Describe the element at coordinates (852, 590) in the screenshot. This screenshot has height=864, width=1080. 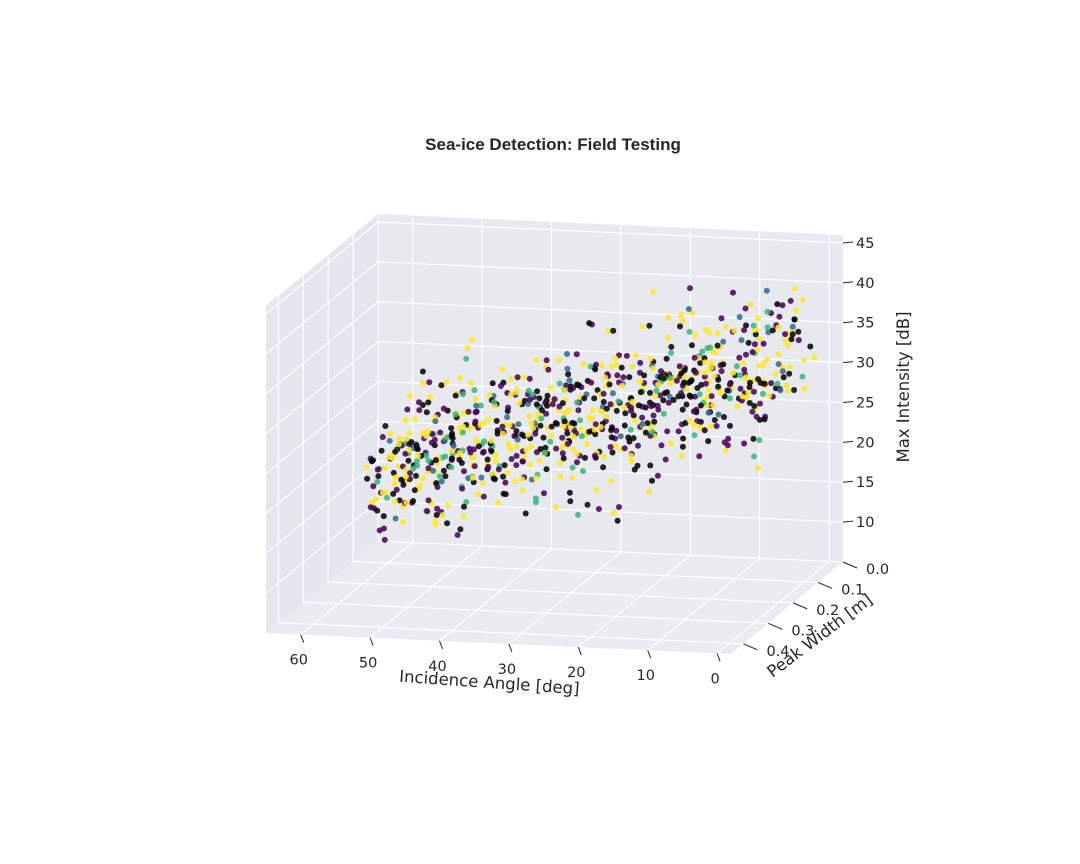
I see `y-tick-label: 0.1` at that location.